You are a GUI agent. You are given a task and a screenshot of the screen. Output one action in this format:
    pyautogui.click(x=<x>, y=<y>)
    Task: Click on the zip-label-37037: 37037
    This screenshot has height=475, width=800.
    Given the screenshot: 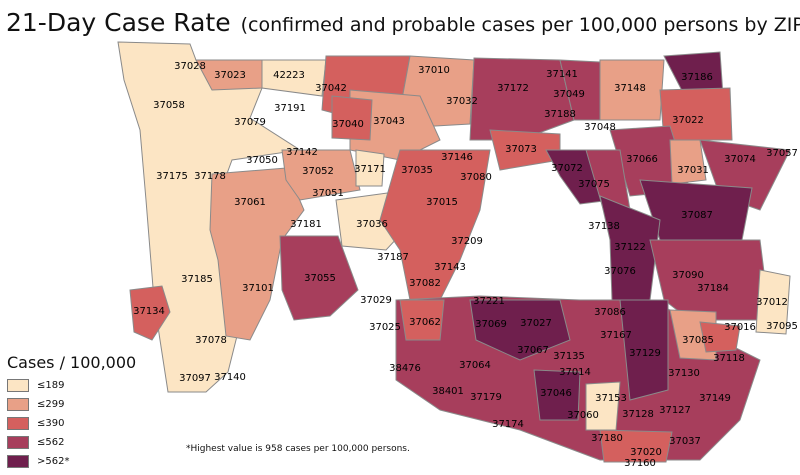 What is the action you would take?
    pyautogui.click(x=685, y=441)
    